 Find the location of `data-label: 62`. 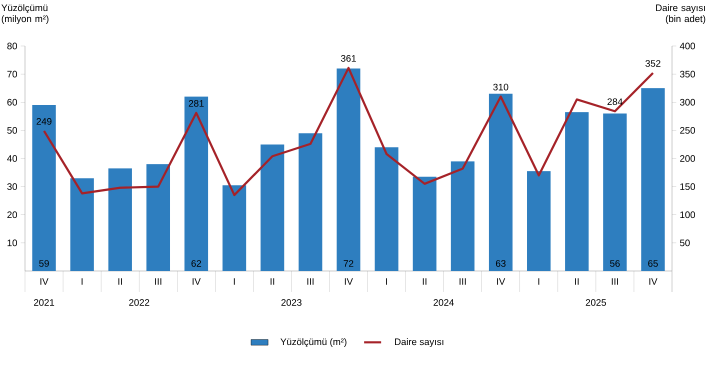

data-label: 62 is located at coordinates (196, 263).